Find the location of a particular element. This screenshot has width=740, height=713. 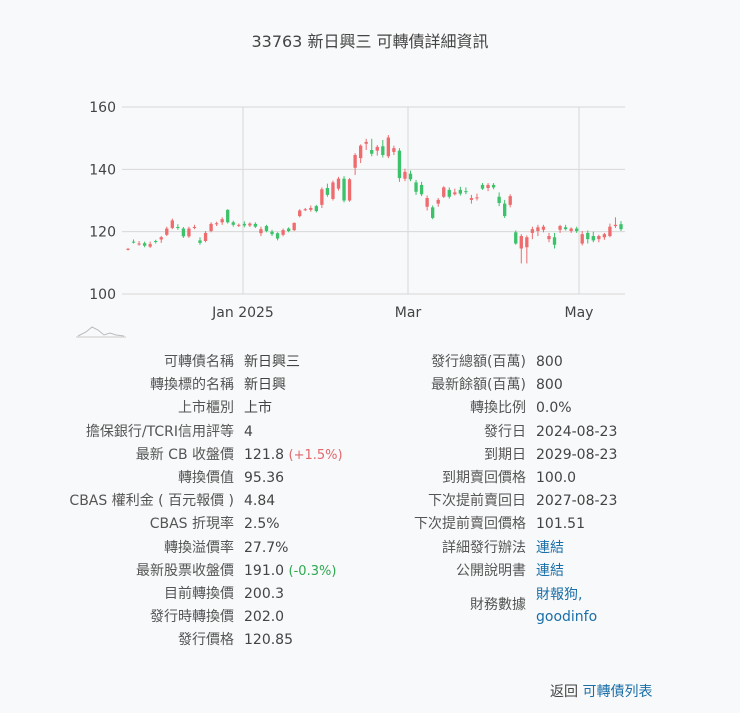

candle-series is located at coordinates (374, 199).